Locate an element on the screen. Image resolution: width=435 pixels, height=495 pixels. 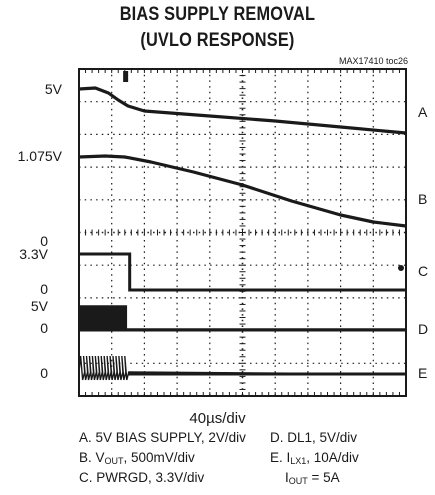
chart-title: BIAS SUPPLY REMOVAL is located at coordinates (217, 14).